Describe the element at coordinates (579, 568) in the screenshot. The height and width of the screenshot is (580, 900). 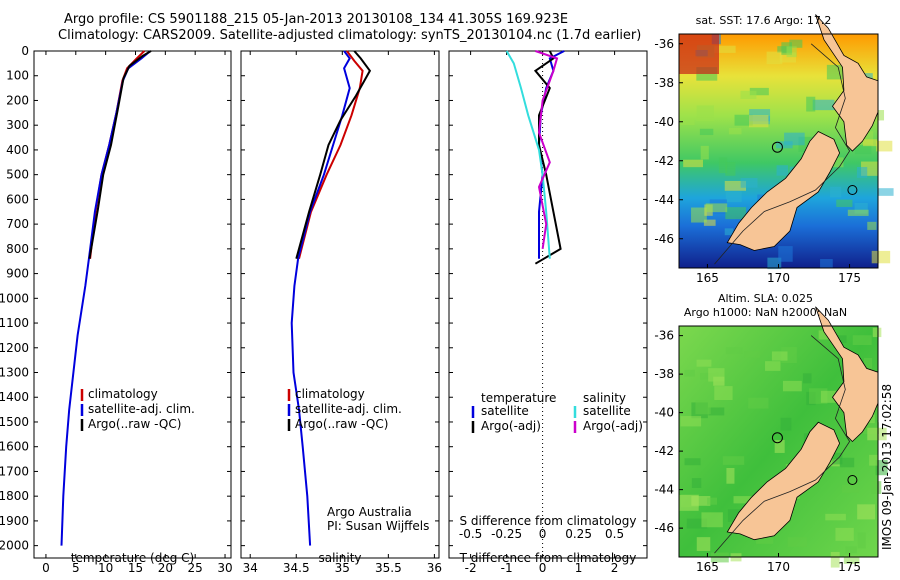
I see `x-tick-label: 1` at that location.